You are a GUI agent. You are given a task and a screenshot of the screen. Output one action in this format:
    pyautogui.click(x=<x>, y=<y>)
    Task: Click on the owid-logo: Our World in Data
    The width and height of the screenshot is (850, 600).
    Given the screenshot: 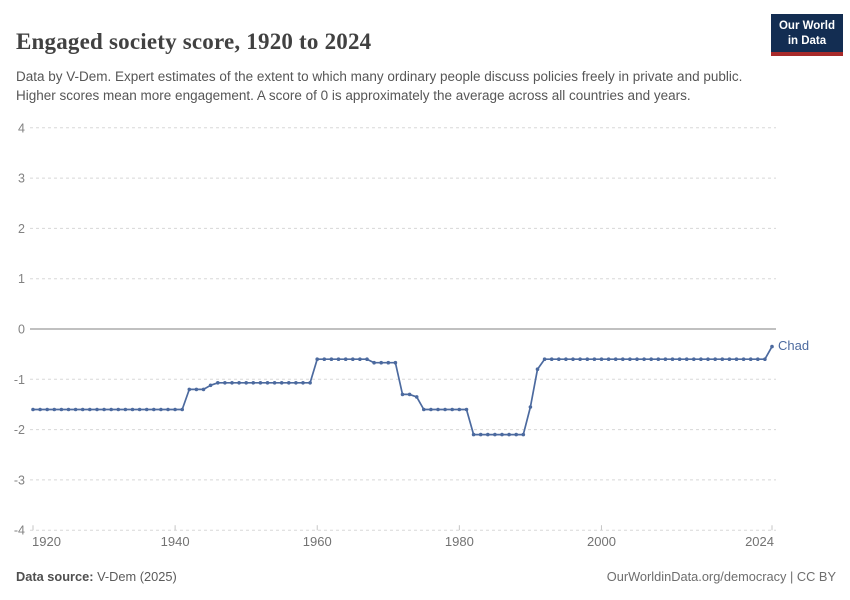 What is the action you would take?
    pyautogui.click(x=806, y=35)
    